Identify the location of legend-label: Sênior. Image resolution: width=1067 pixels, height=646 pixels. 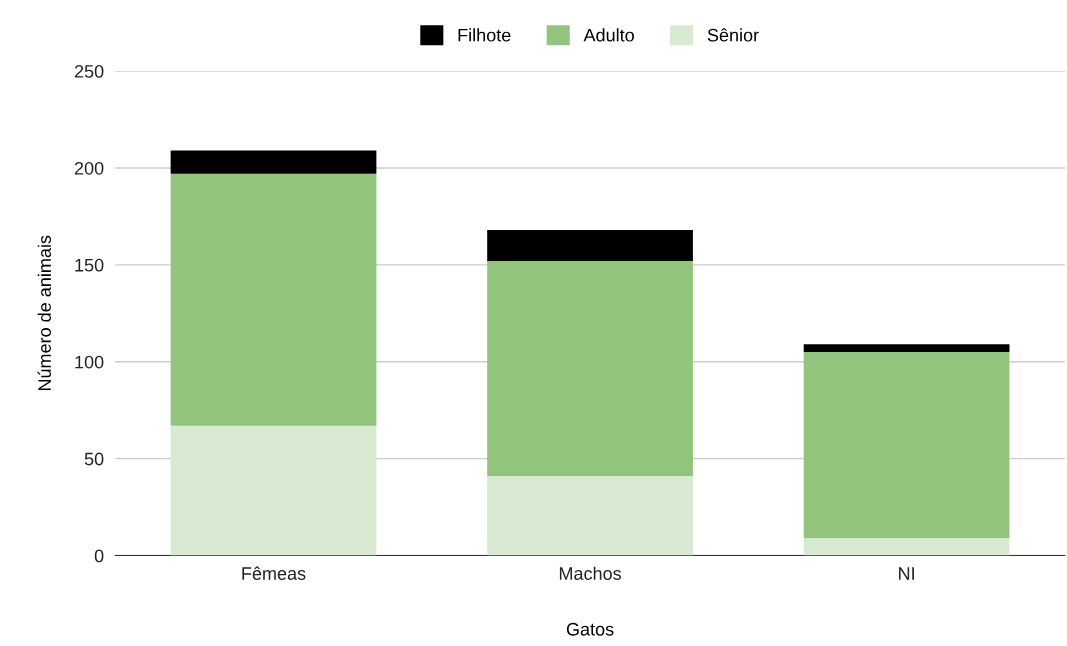
(733, 35).